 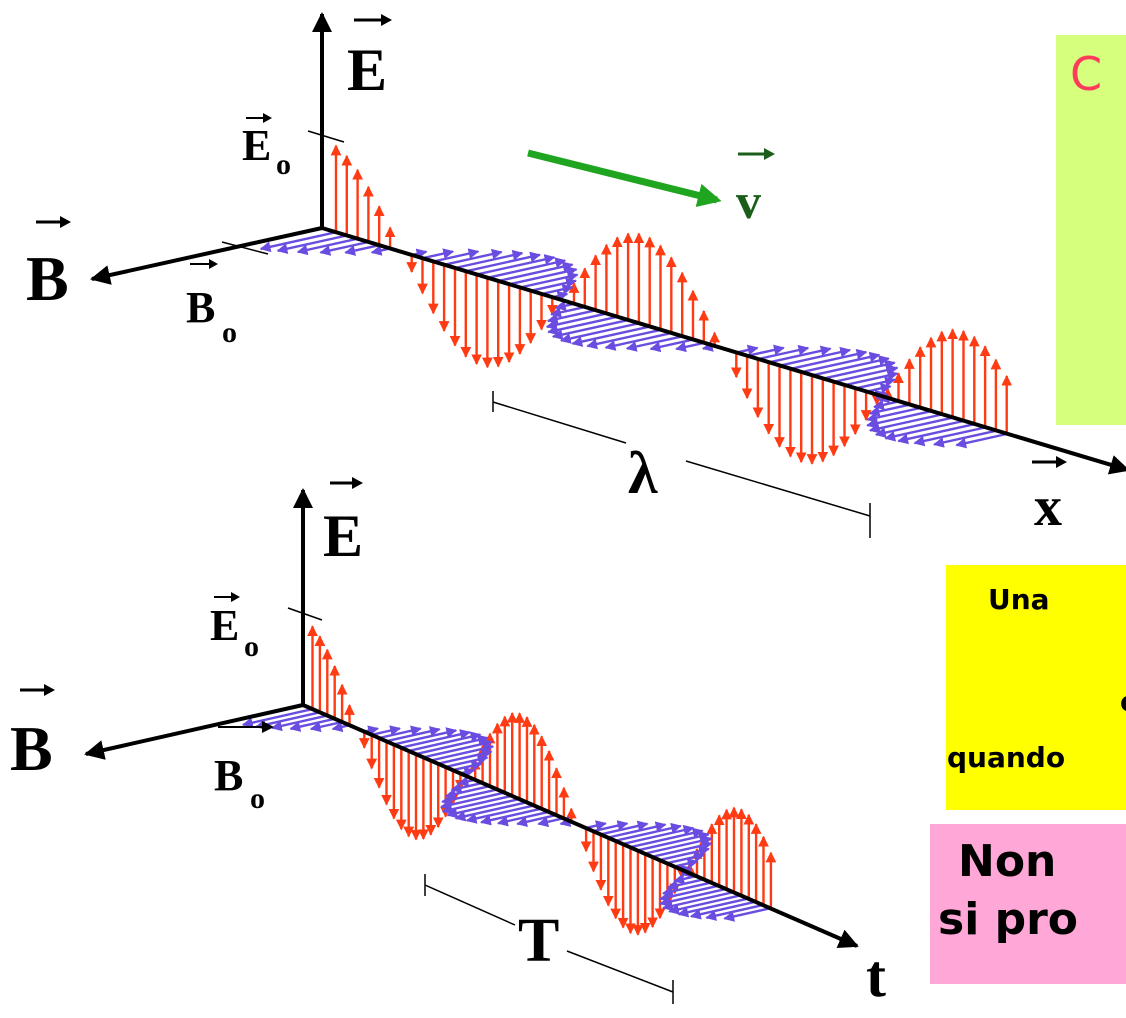 What do you see at coordinates (326, 136) in the screenshot?
I see `top-e-amplitude-tick` at bounding box center [326, 136].